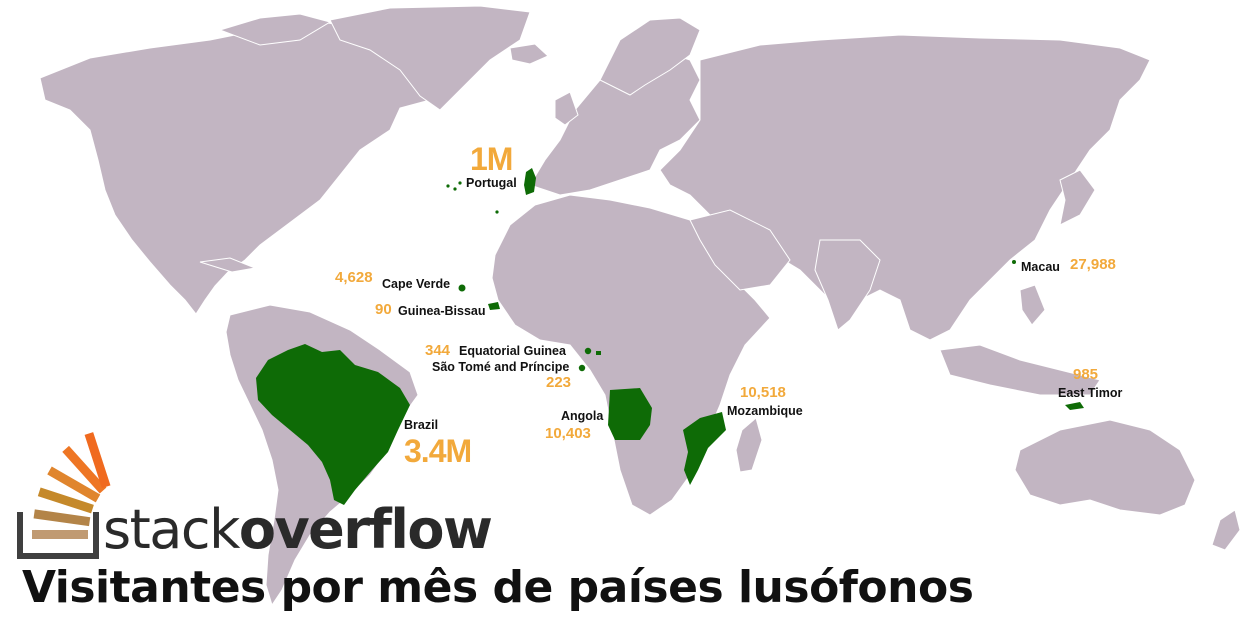 The image size is (1257, 621). Describe the element at coordinates (650, 56) in the screenshot. I see `scandinavia-landmass` at that location.